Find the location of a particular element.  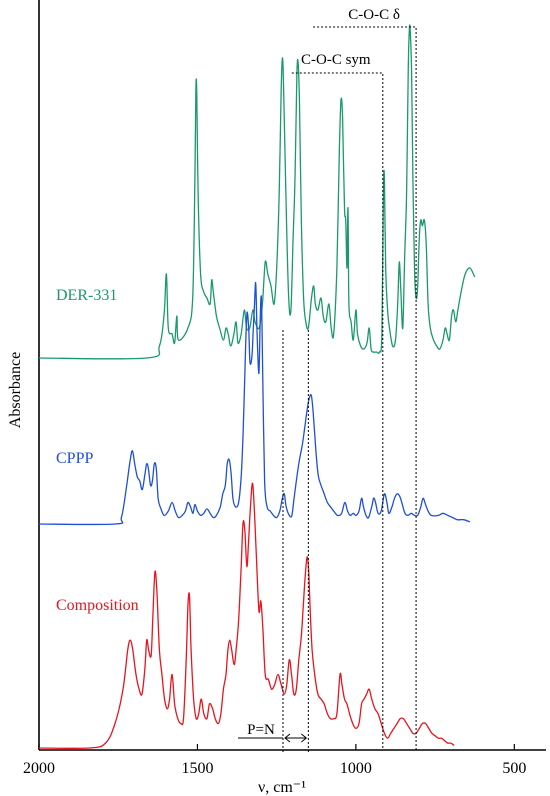

annotation-label-coc-sym: C-O-C sym is located at coordinates (336, 60).